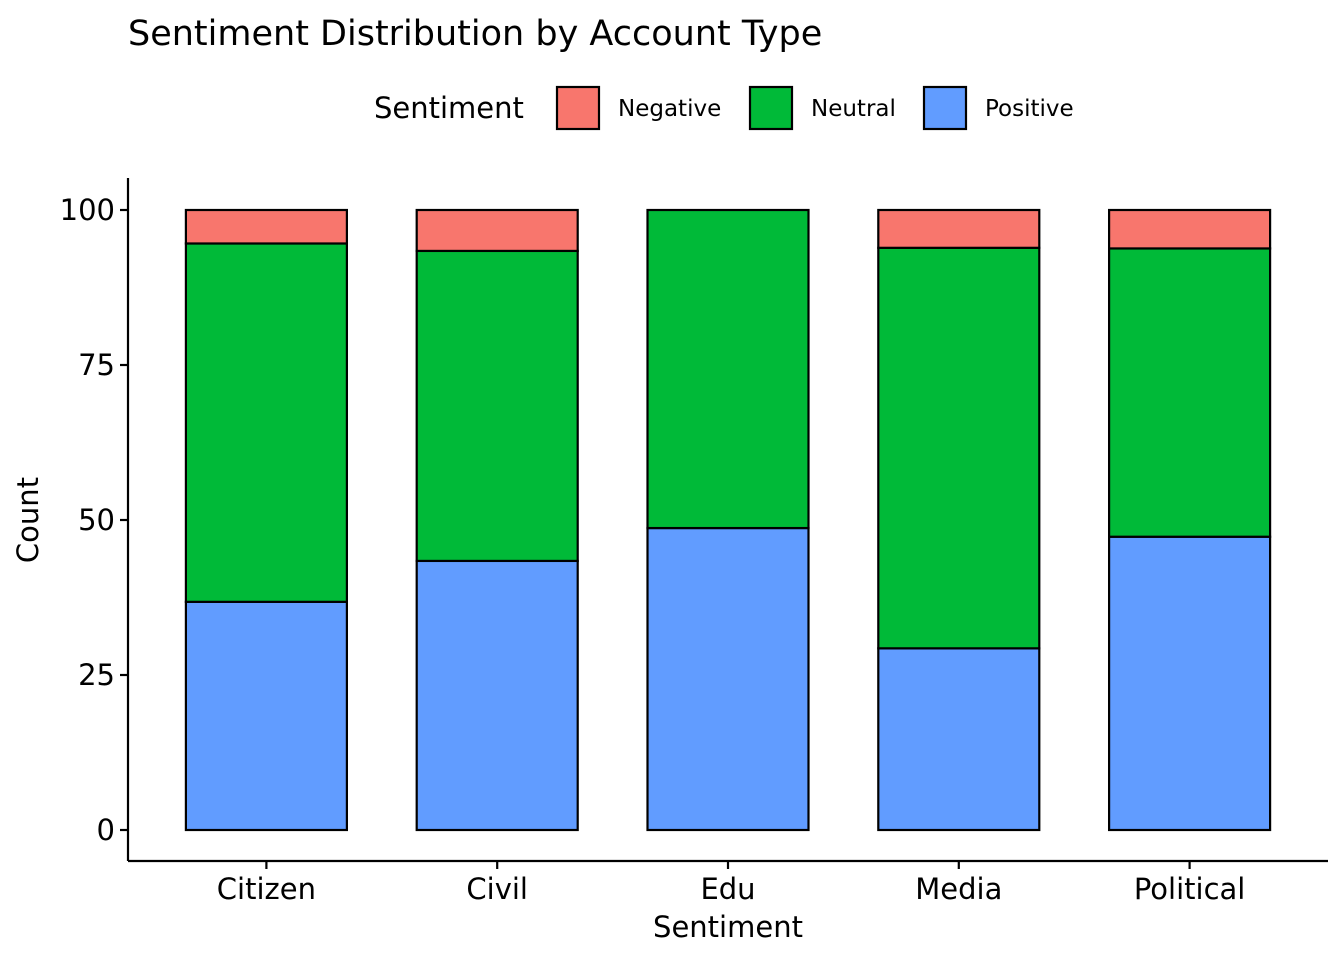 This screenshot has height=960, width=1344. I want to click on bar-negative-citizen, so click(266, 226).